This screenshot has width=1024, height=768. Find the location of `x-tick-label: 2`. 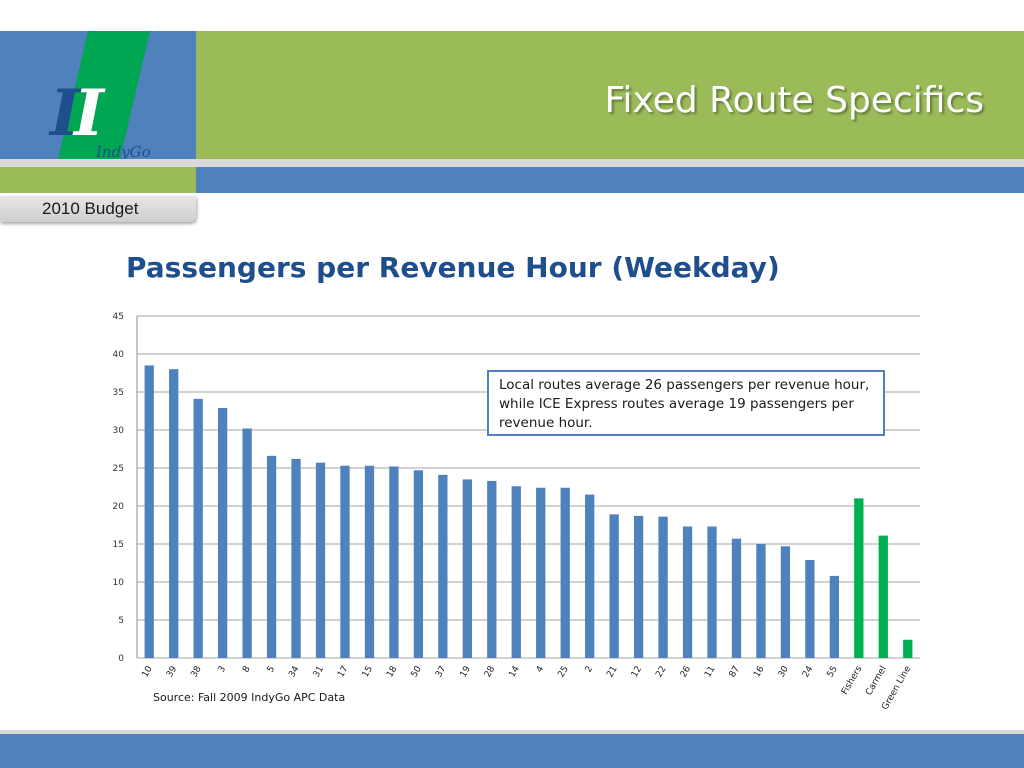

x-tick-label: 2 is located at coordinates (590, 670).